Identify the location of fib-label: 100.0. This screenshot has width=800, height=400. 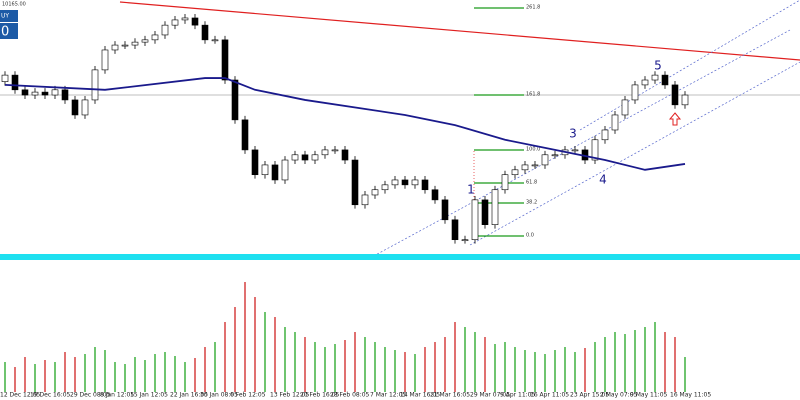
(533, 150).